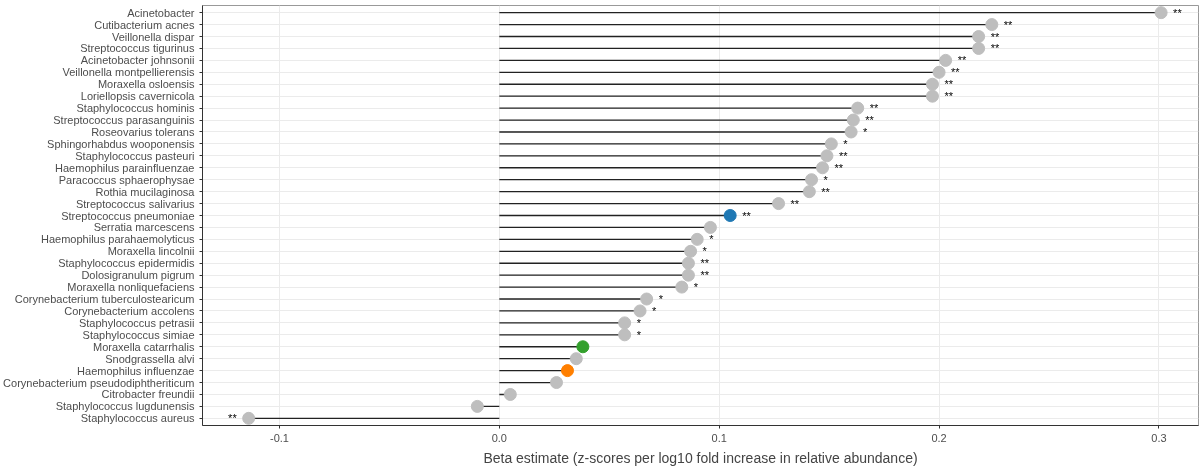 This screenshot has height=468, width=1203. Describe the element at coordinates (148, 394) in the screenshot. I see `y-tick-label: Citrobacter freundii` at that location.